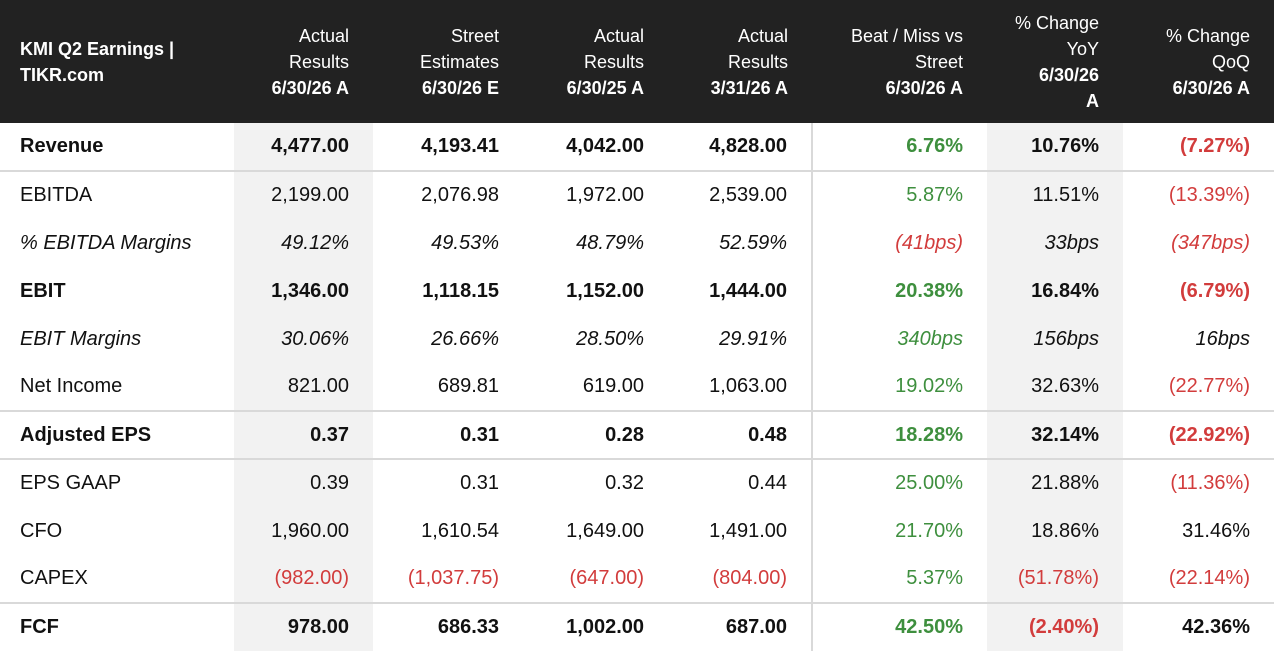 Image resolution: width=1274 pixels, height=656 pixels. I want to click on cell-prior-year: 1,972.00, so click(595, 194).